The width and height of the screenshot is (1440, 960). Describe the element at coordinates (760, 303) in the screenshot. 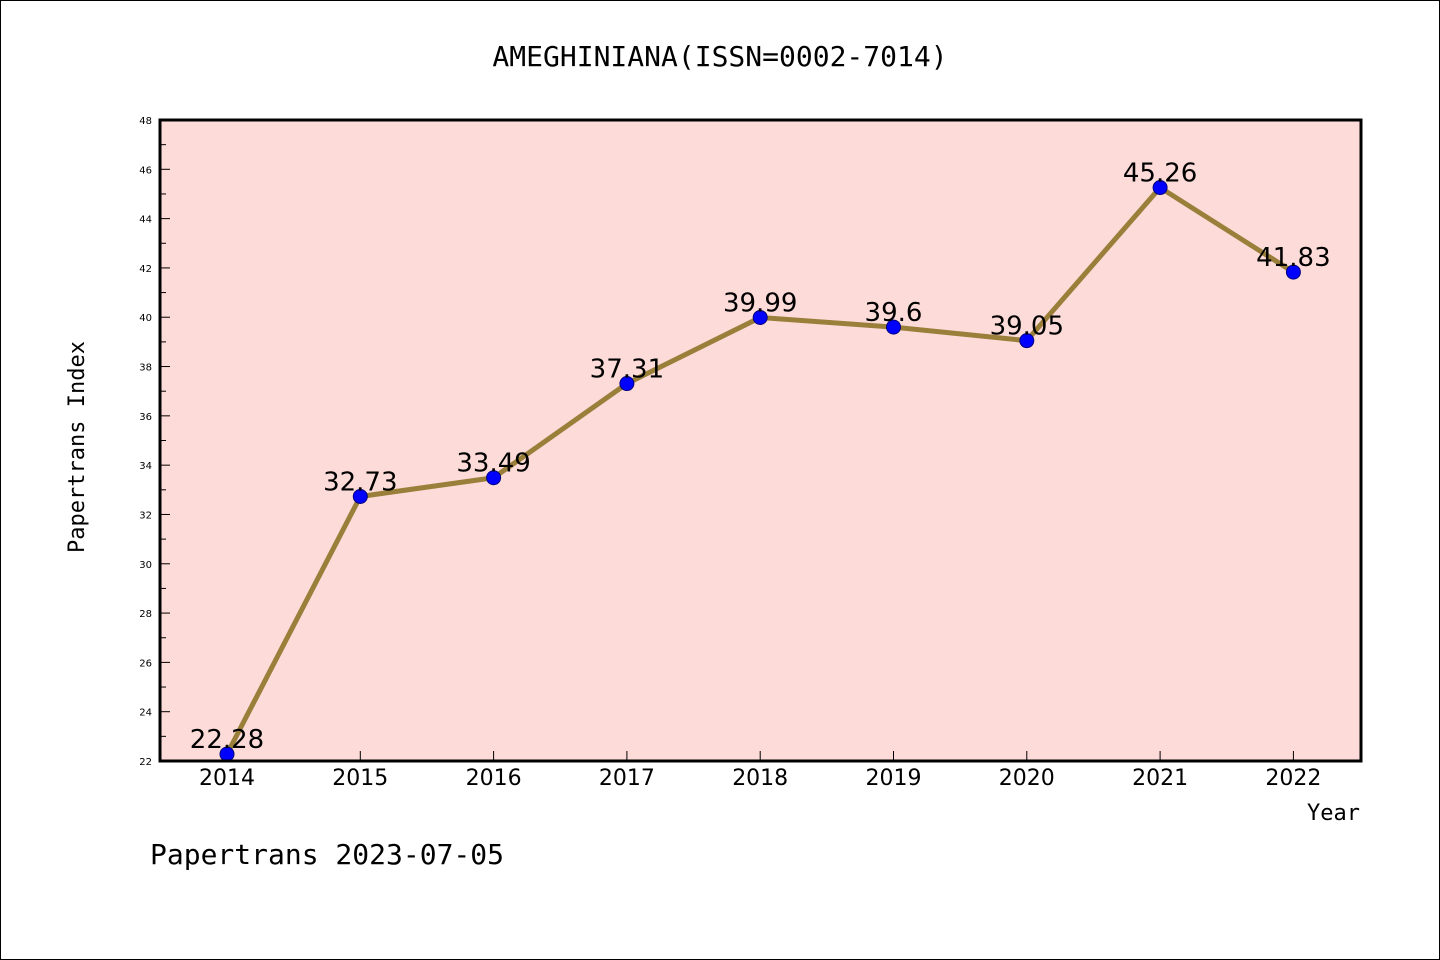

I see `data-label: 39.99` at that location.